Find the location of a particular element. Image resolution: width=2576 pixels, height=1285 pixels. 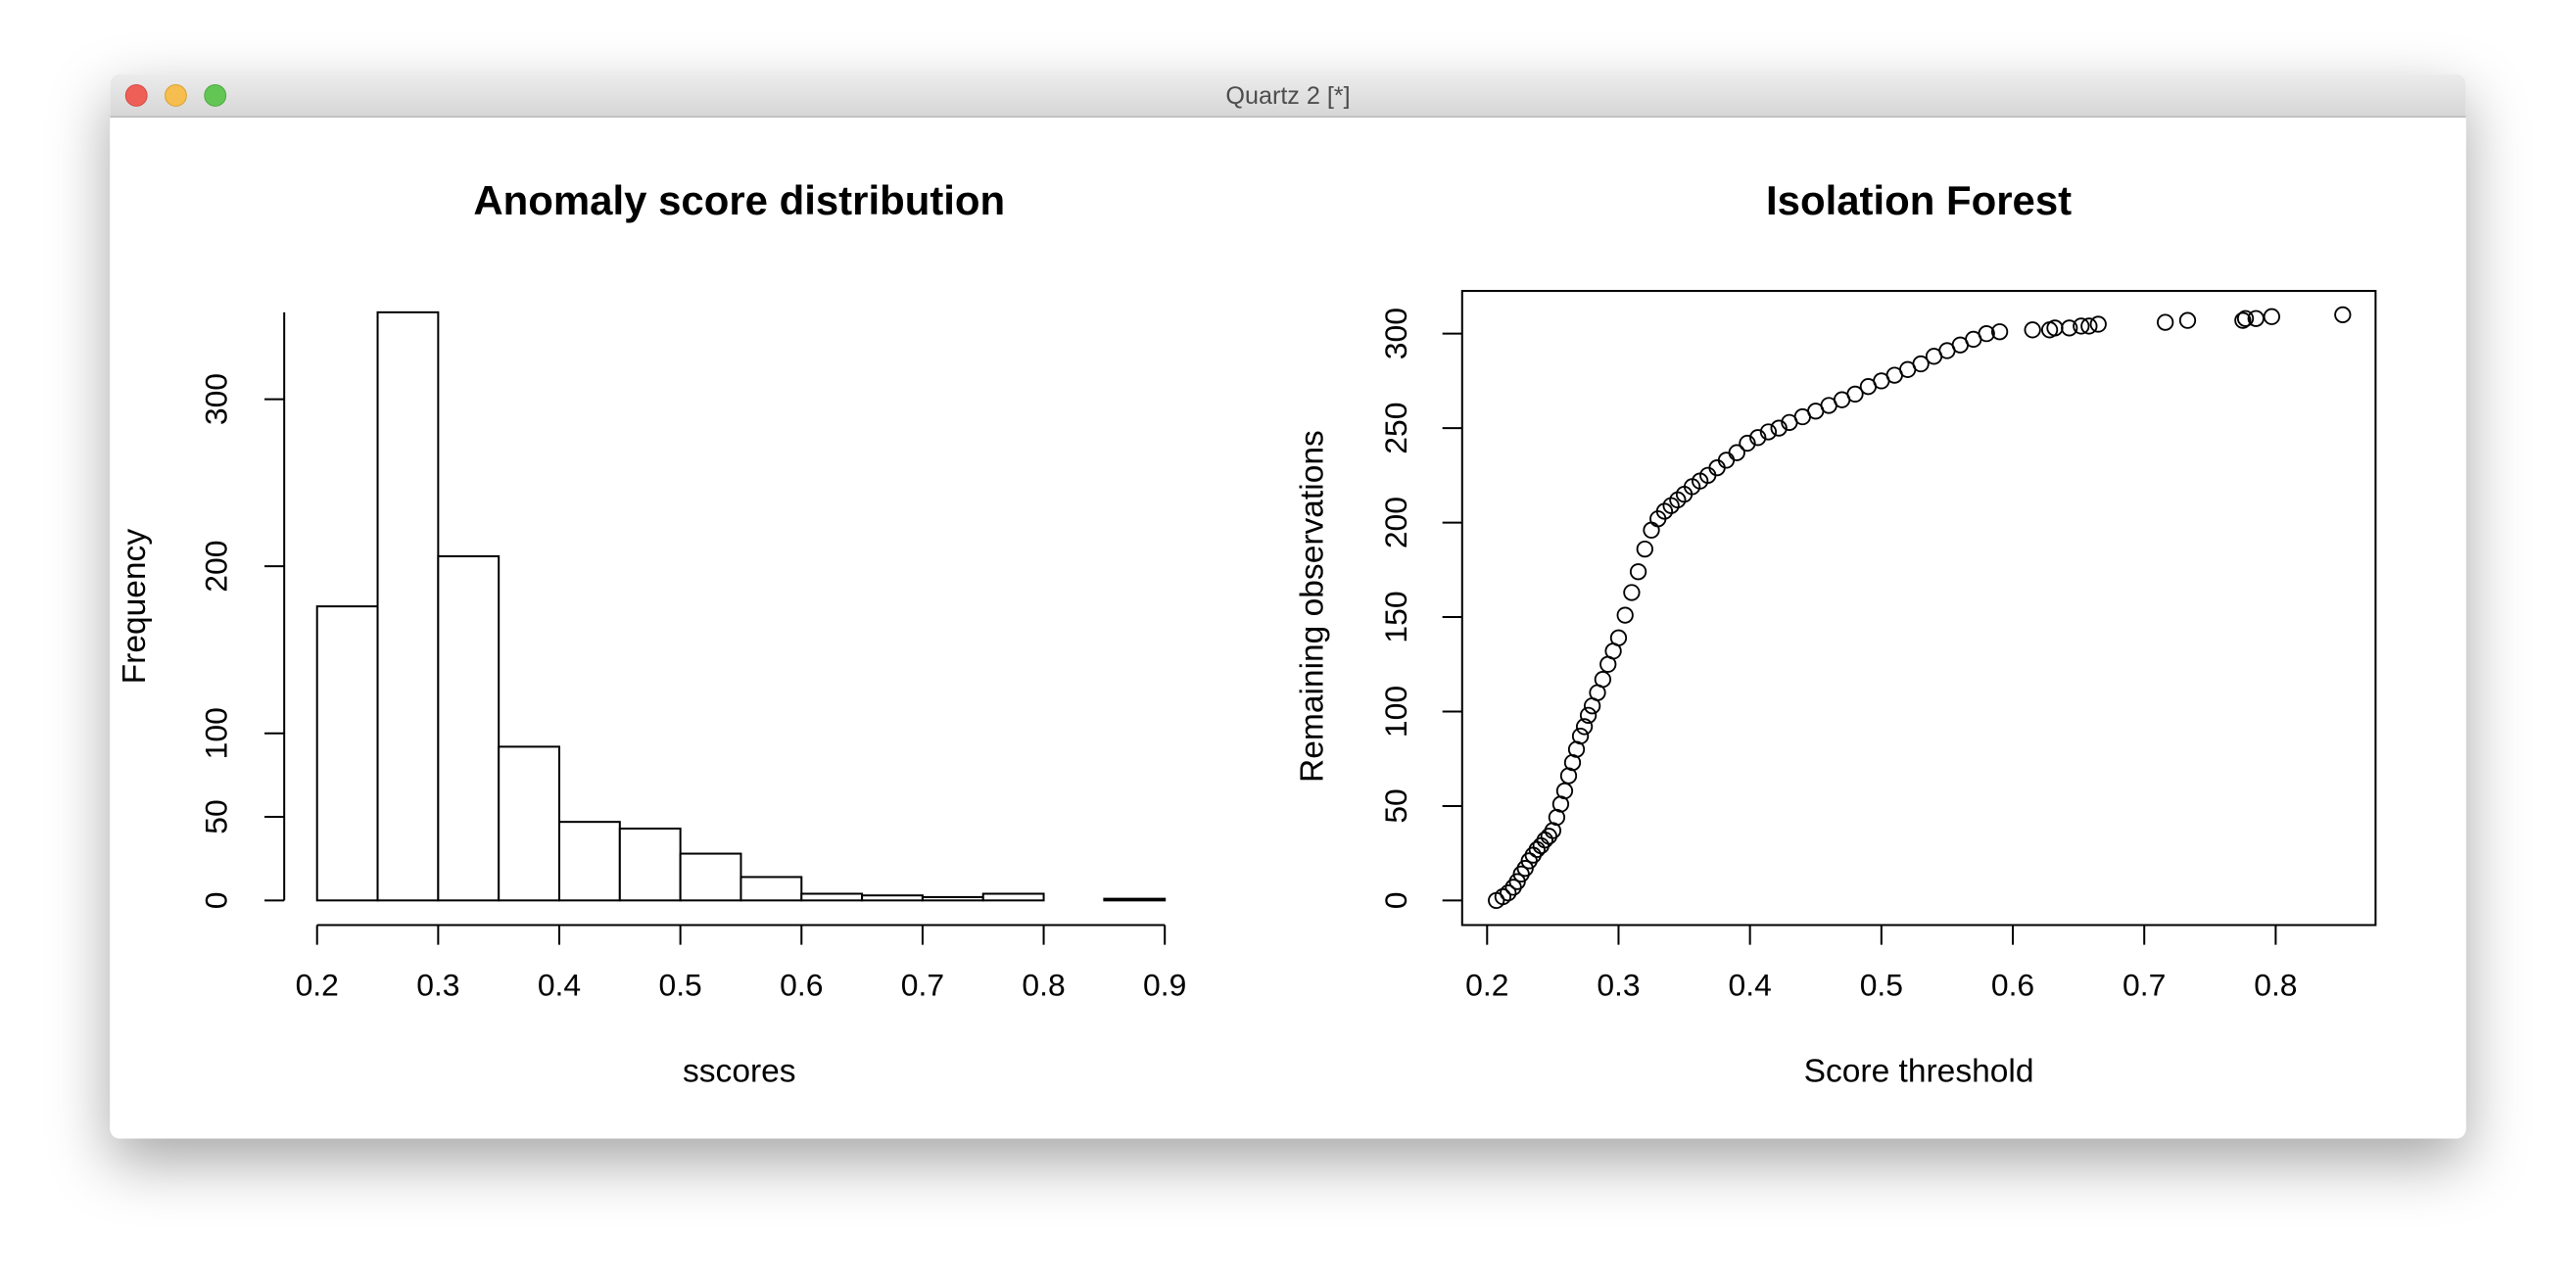

chart-title: Isolation Forest is located at coordinates (1919, 200).